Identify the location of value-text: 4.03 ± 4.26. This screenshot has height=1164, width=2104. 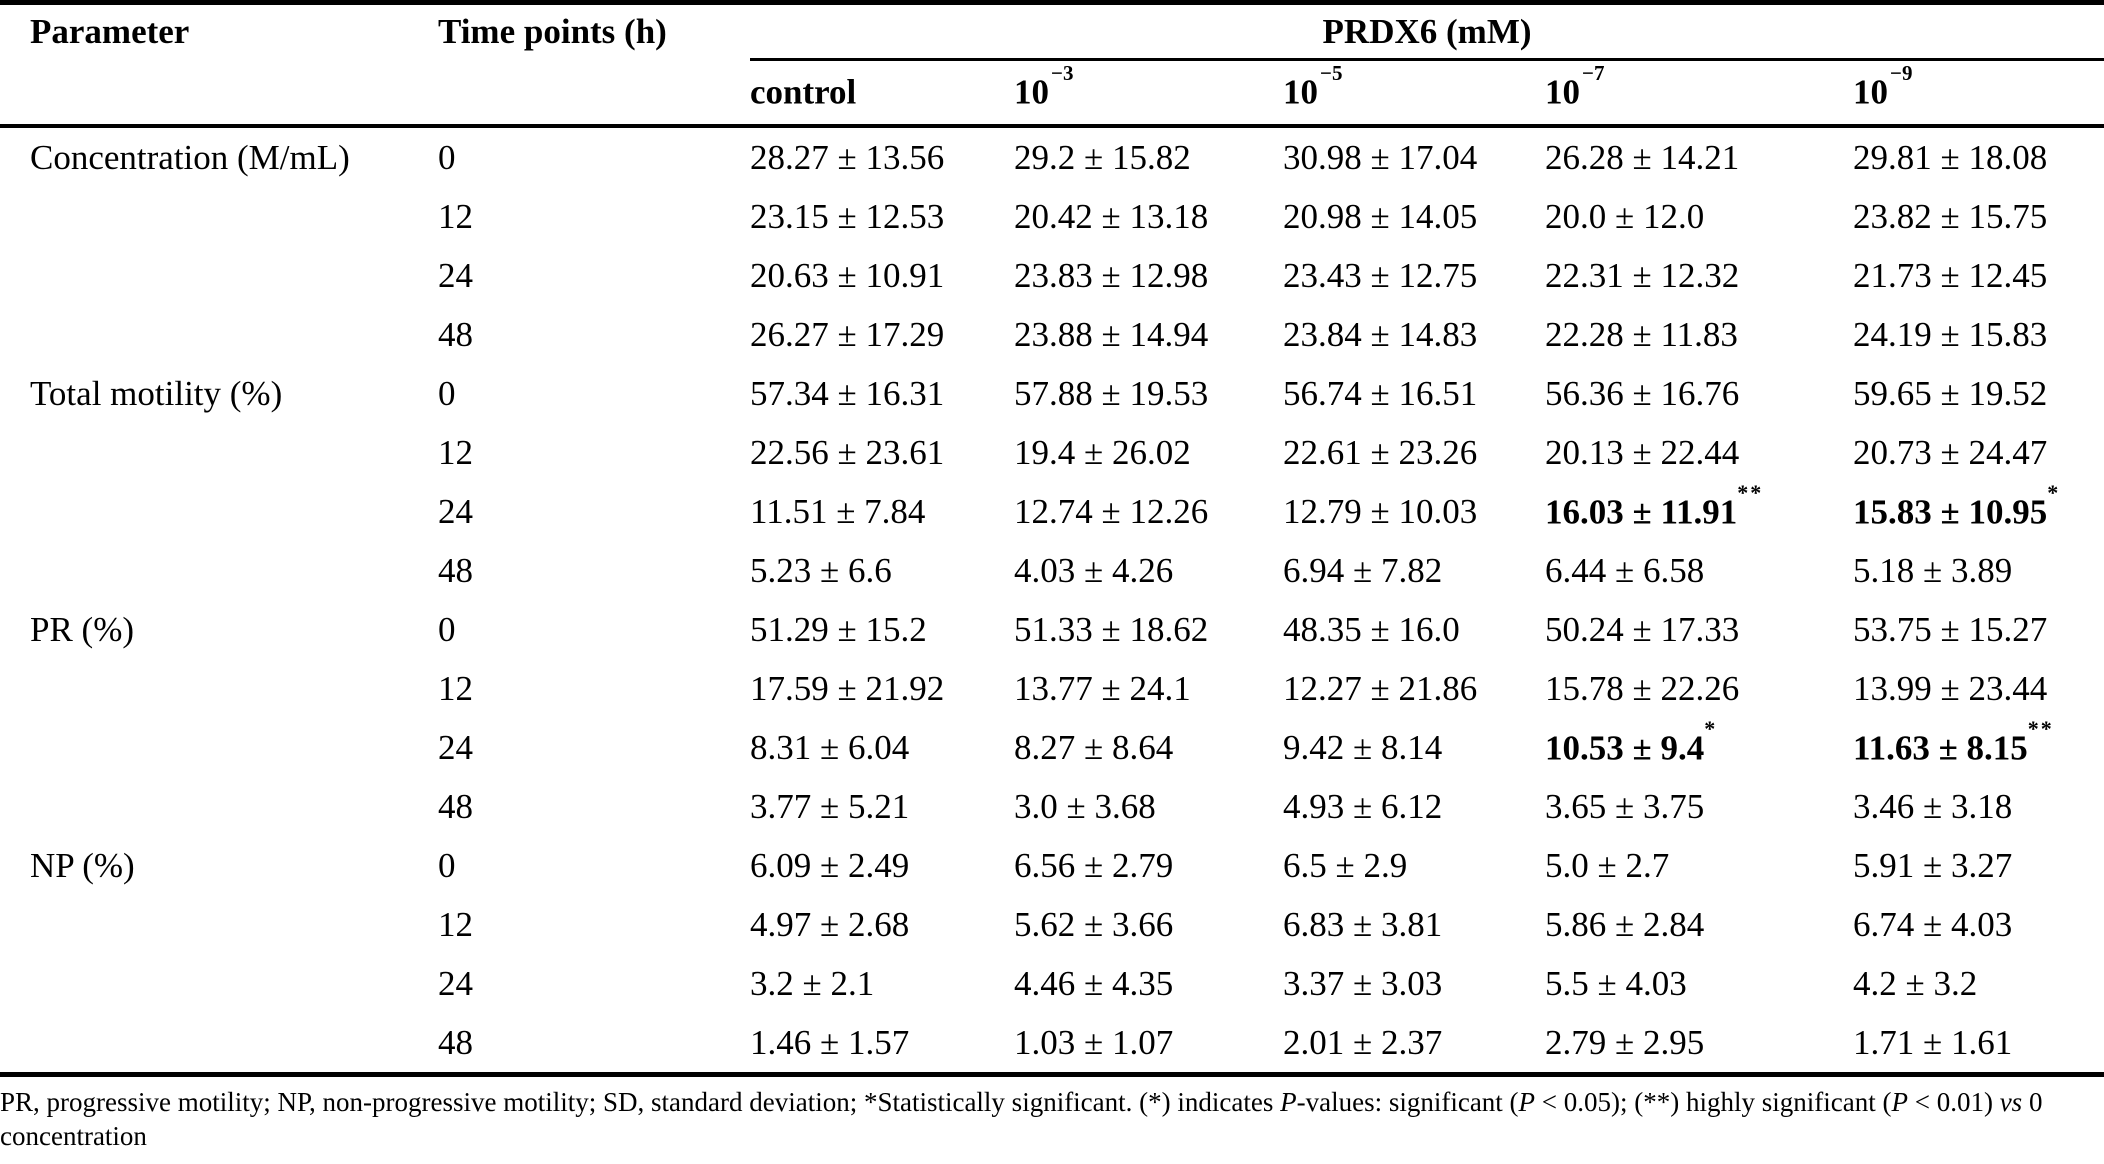
(1094, 570).